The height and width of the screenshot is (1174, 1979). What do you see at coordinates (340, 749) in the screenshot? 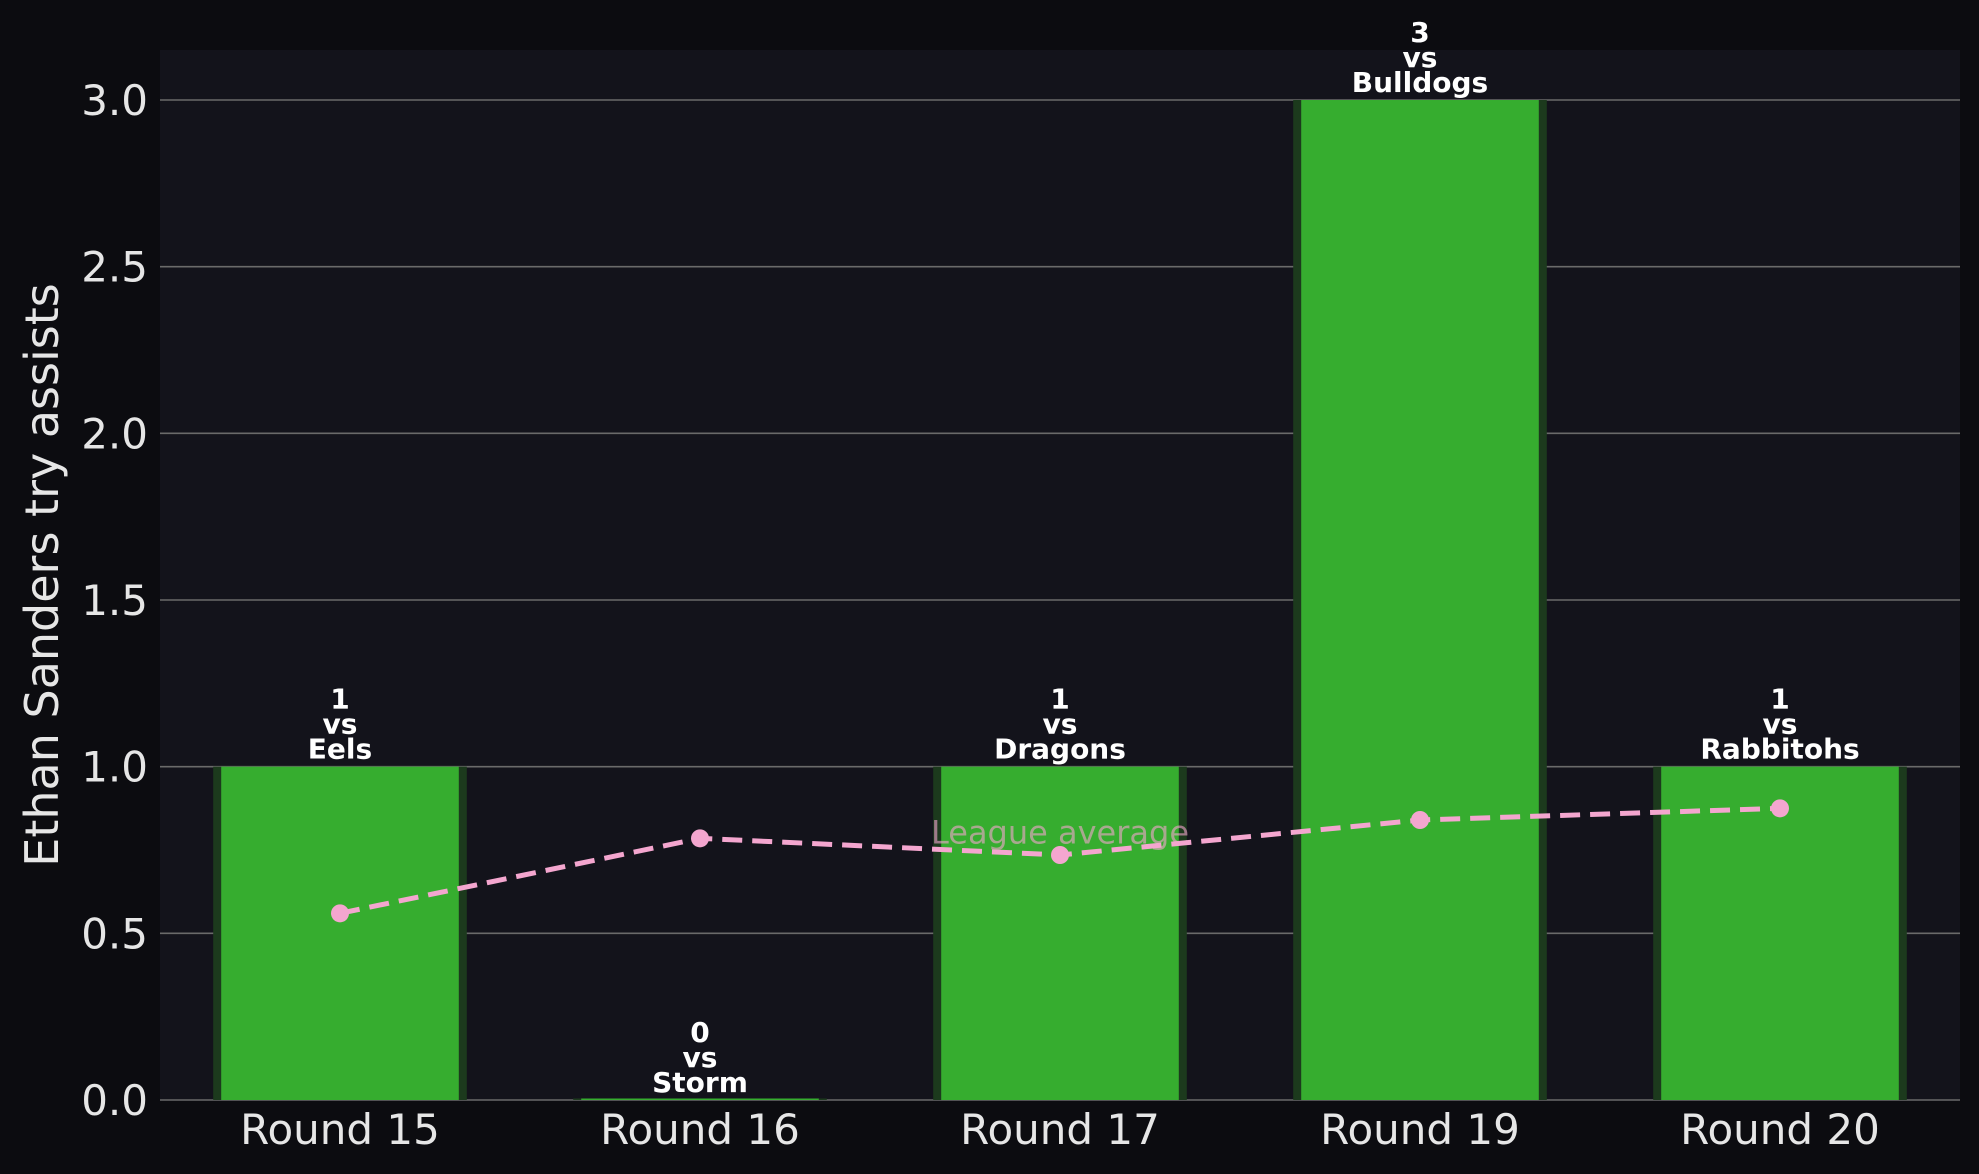
I see `bar-data-label: Eels` at bounding box center [340, 749].